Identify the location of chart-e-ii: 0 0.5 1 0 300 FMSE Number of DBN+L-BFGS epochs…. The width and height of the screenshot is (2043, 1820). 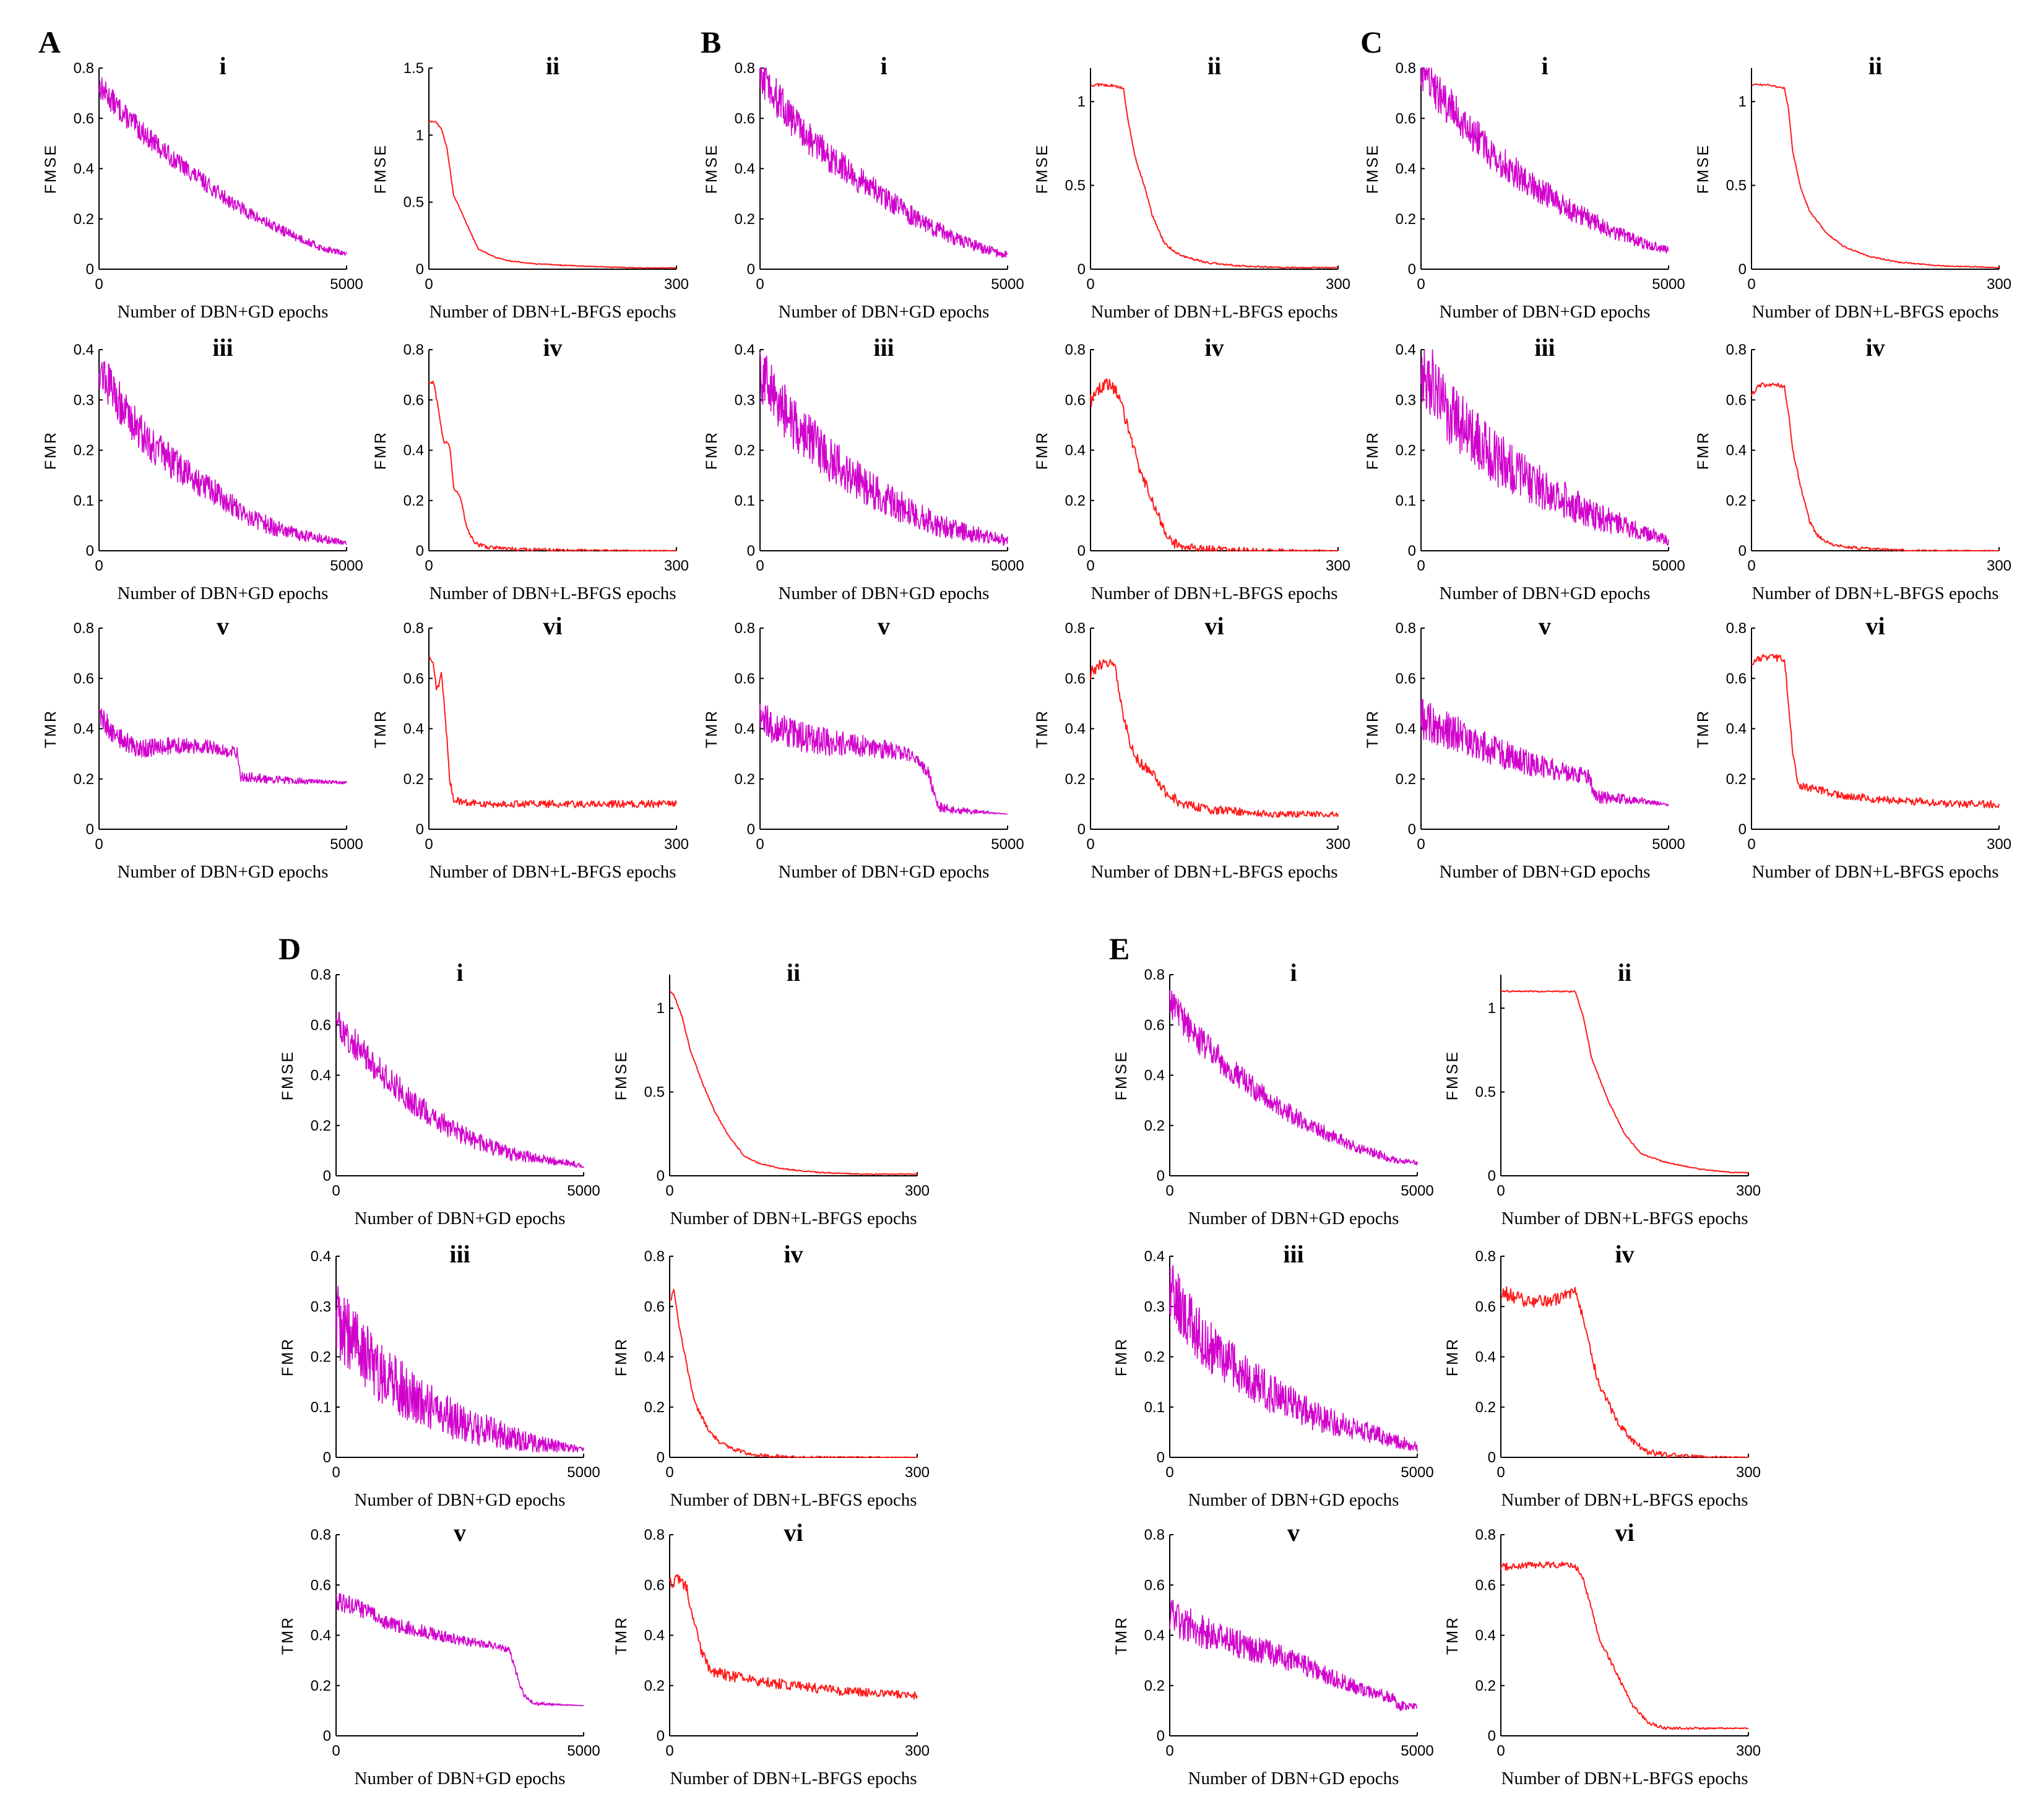
(1602, 1093).